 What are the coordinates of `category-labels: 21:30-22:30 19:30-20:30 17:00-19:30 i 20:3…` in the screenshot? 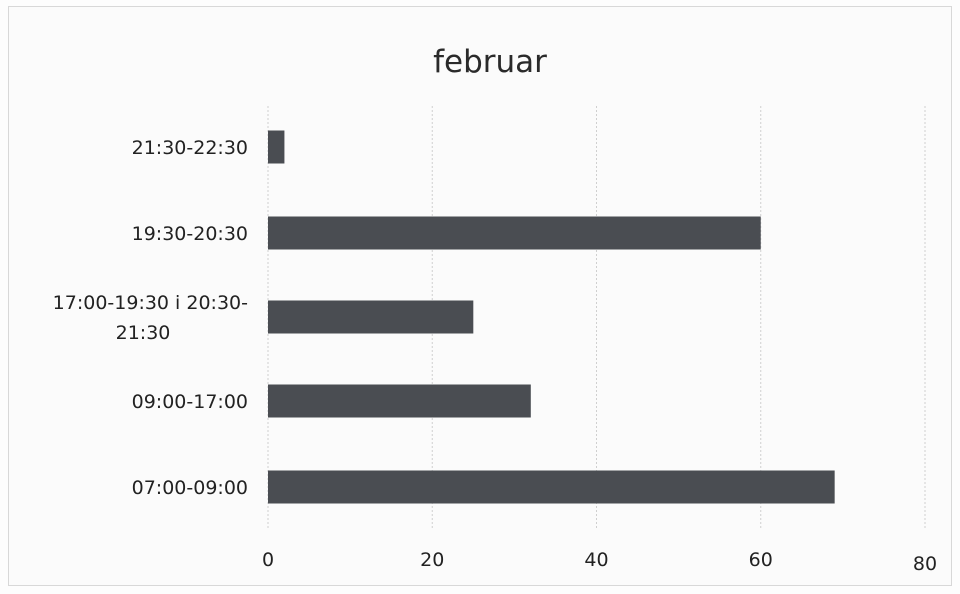 It's located at (150, 318).